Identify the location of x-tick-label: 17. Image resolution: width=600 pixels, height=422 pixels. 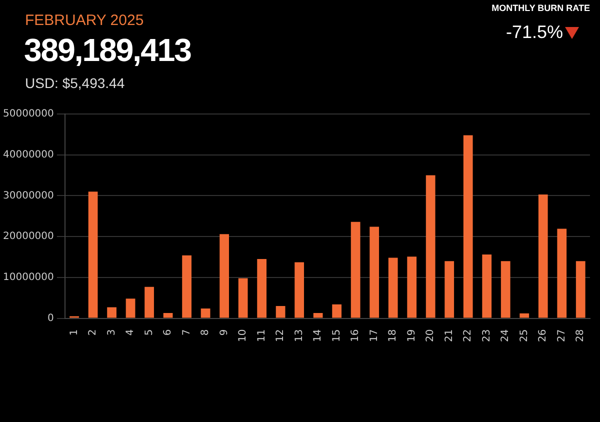
(374, 335).